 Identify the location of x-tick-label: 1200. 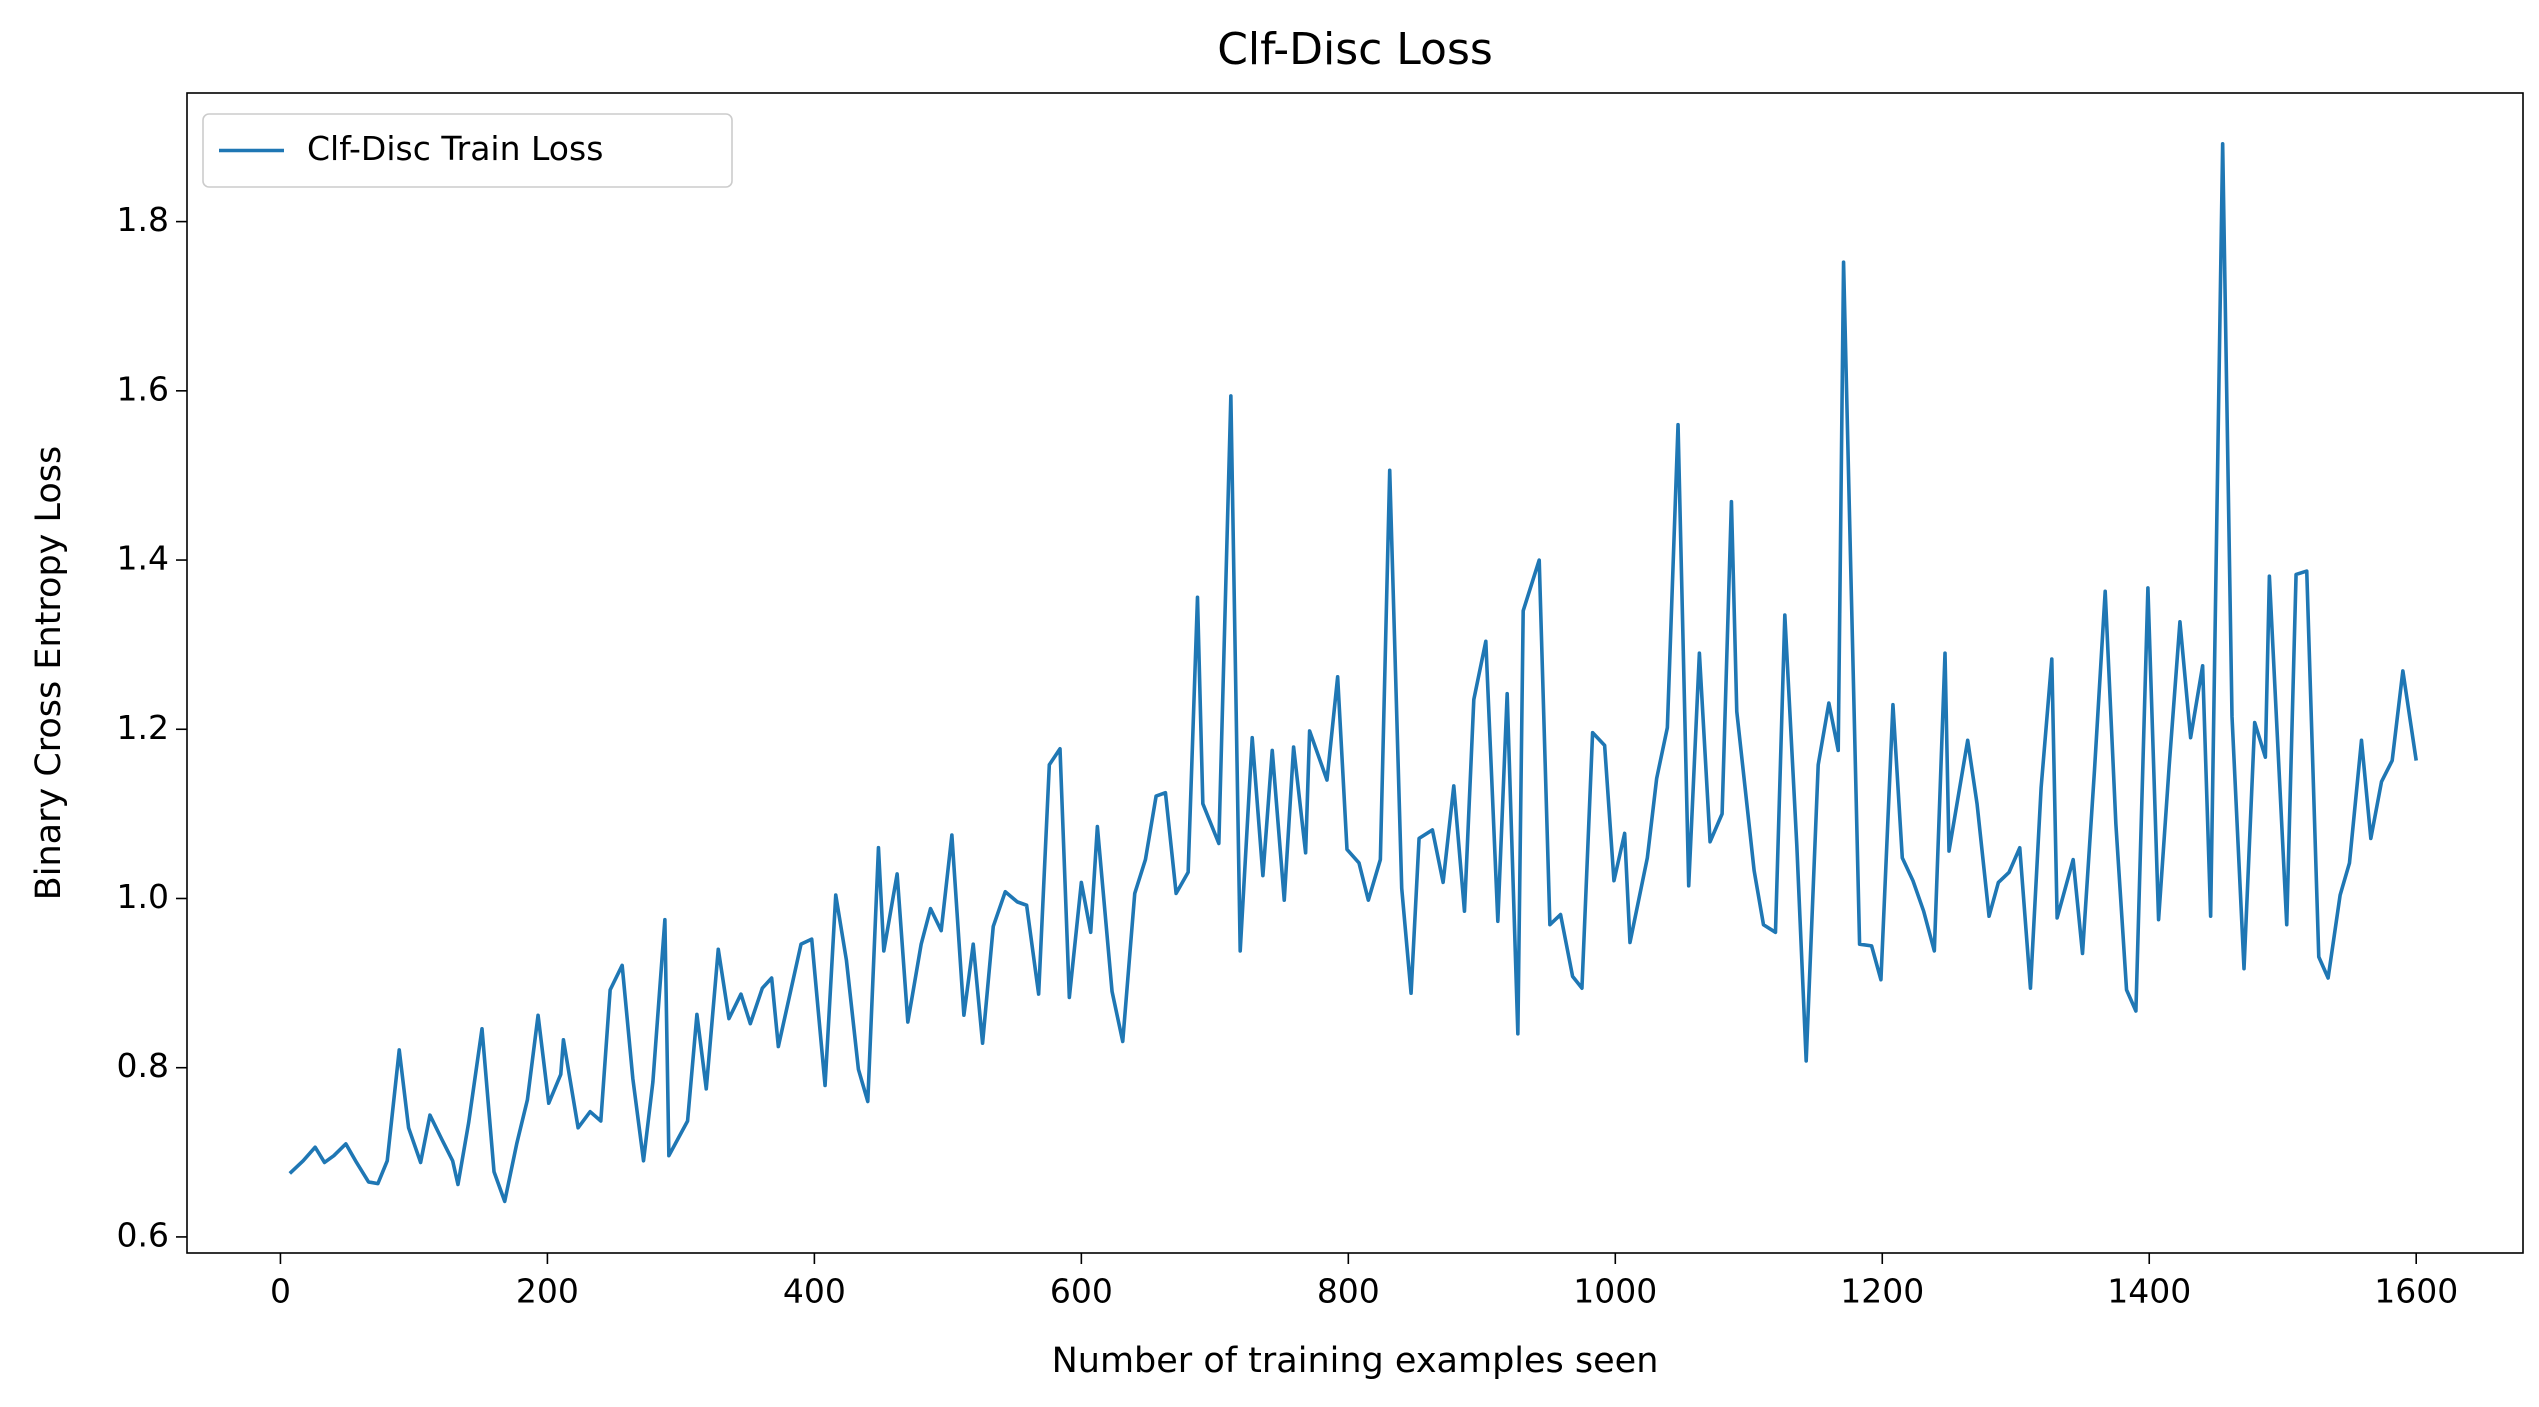
(1882, 1291).